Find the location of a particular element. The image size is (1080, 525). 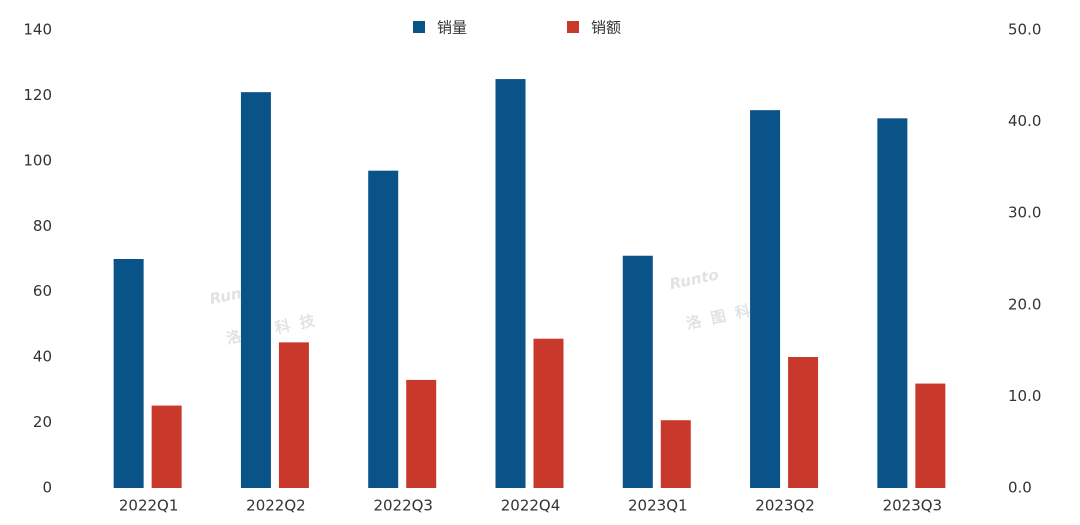

y-tick-label: 100 is located at coordinates (37, 160).